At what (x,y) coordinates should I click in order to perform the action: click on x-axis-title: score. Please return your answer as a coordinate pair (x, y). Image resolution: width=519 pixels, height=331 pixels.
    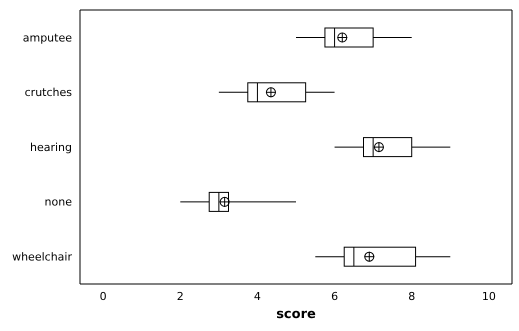
    Looking at the image, I should click on (296, 314).